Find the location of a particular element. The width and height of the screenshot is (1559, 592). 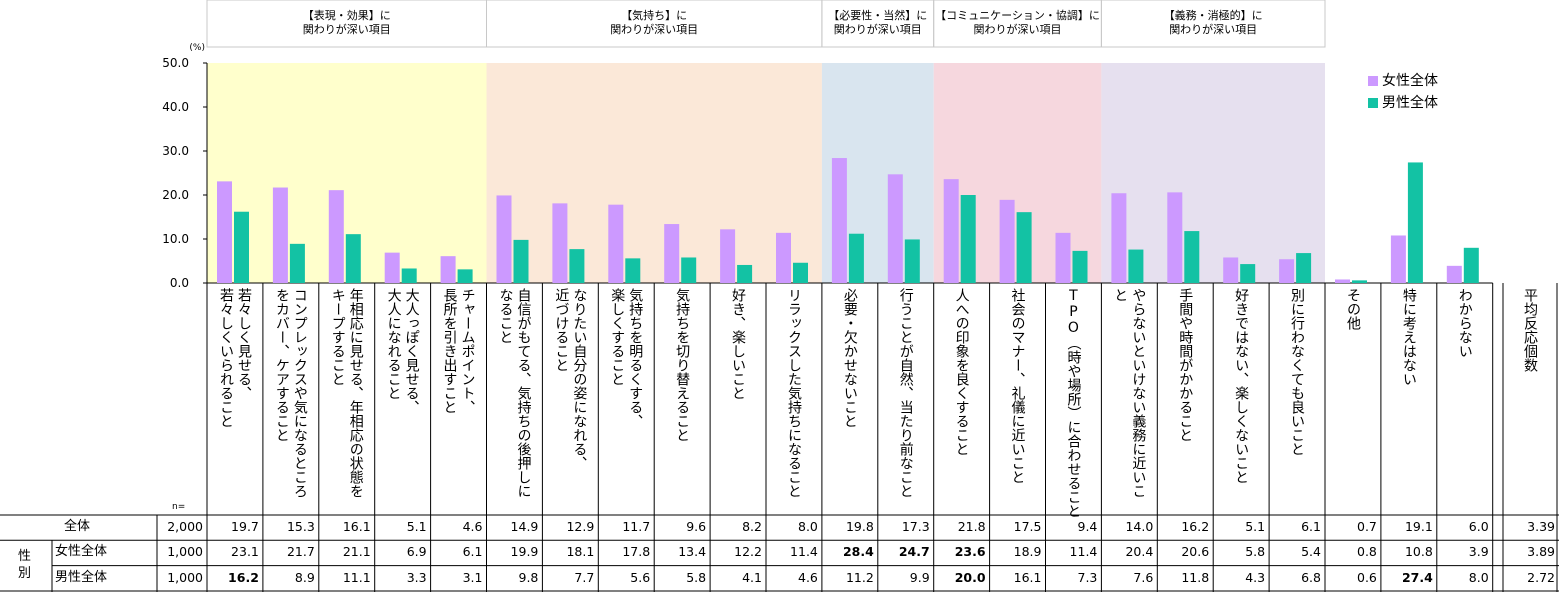

table-cell: 12.2 is located at coordinates (748, 552).